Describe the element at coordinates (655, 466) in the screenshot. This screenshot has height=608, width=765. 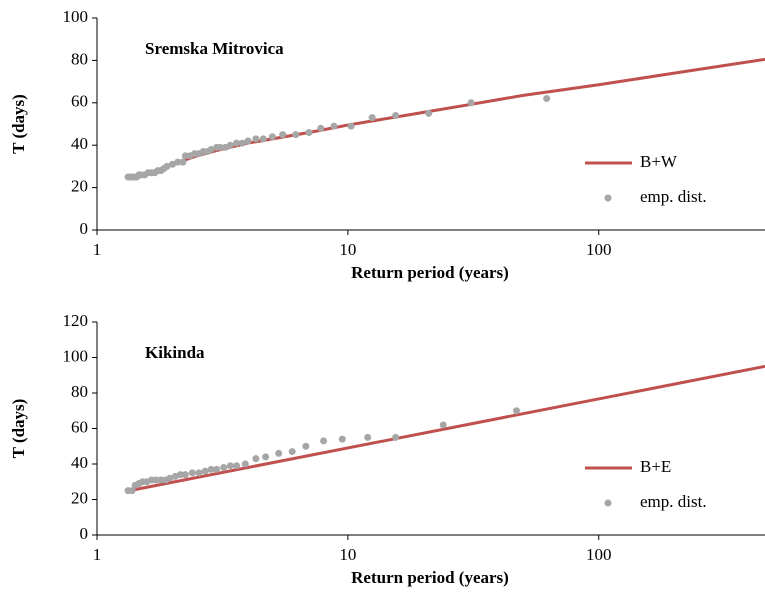
I see `legend-label: B+E` at that location.